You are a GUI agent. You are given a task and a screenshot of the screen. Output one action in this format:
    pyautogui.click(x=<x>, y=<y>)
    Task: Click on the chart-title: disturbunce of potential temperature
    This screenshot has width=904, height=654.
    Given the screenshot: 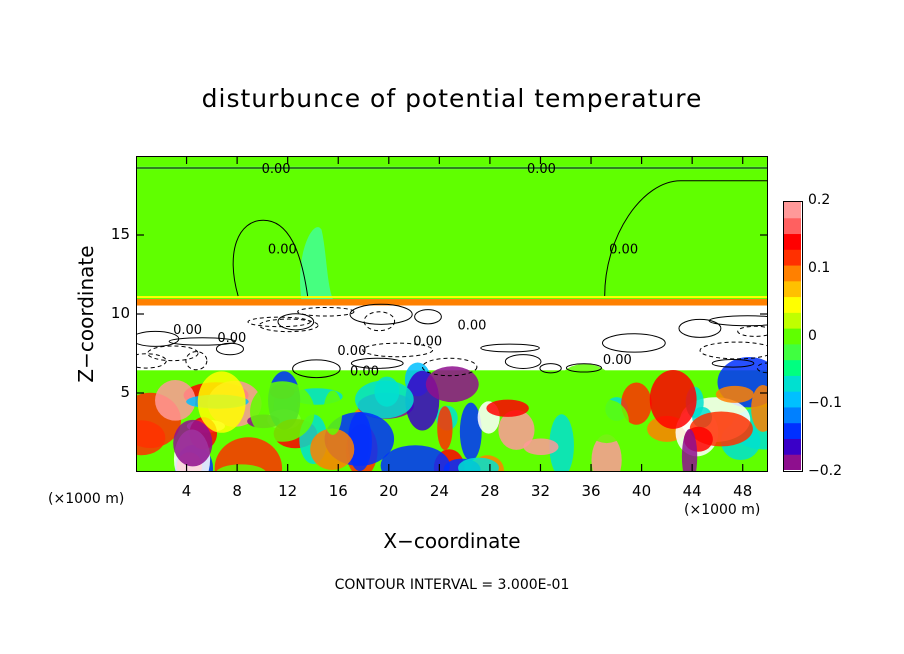 What is the action you would take?
    pyautogui.click(x=452, y=98)
    